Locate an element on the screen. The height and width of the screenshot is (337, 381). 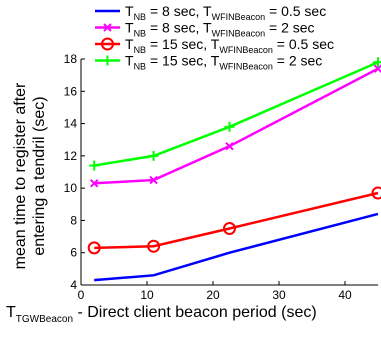
y-tick-label: 10 is located at coordinates (71, 188).